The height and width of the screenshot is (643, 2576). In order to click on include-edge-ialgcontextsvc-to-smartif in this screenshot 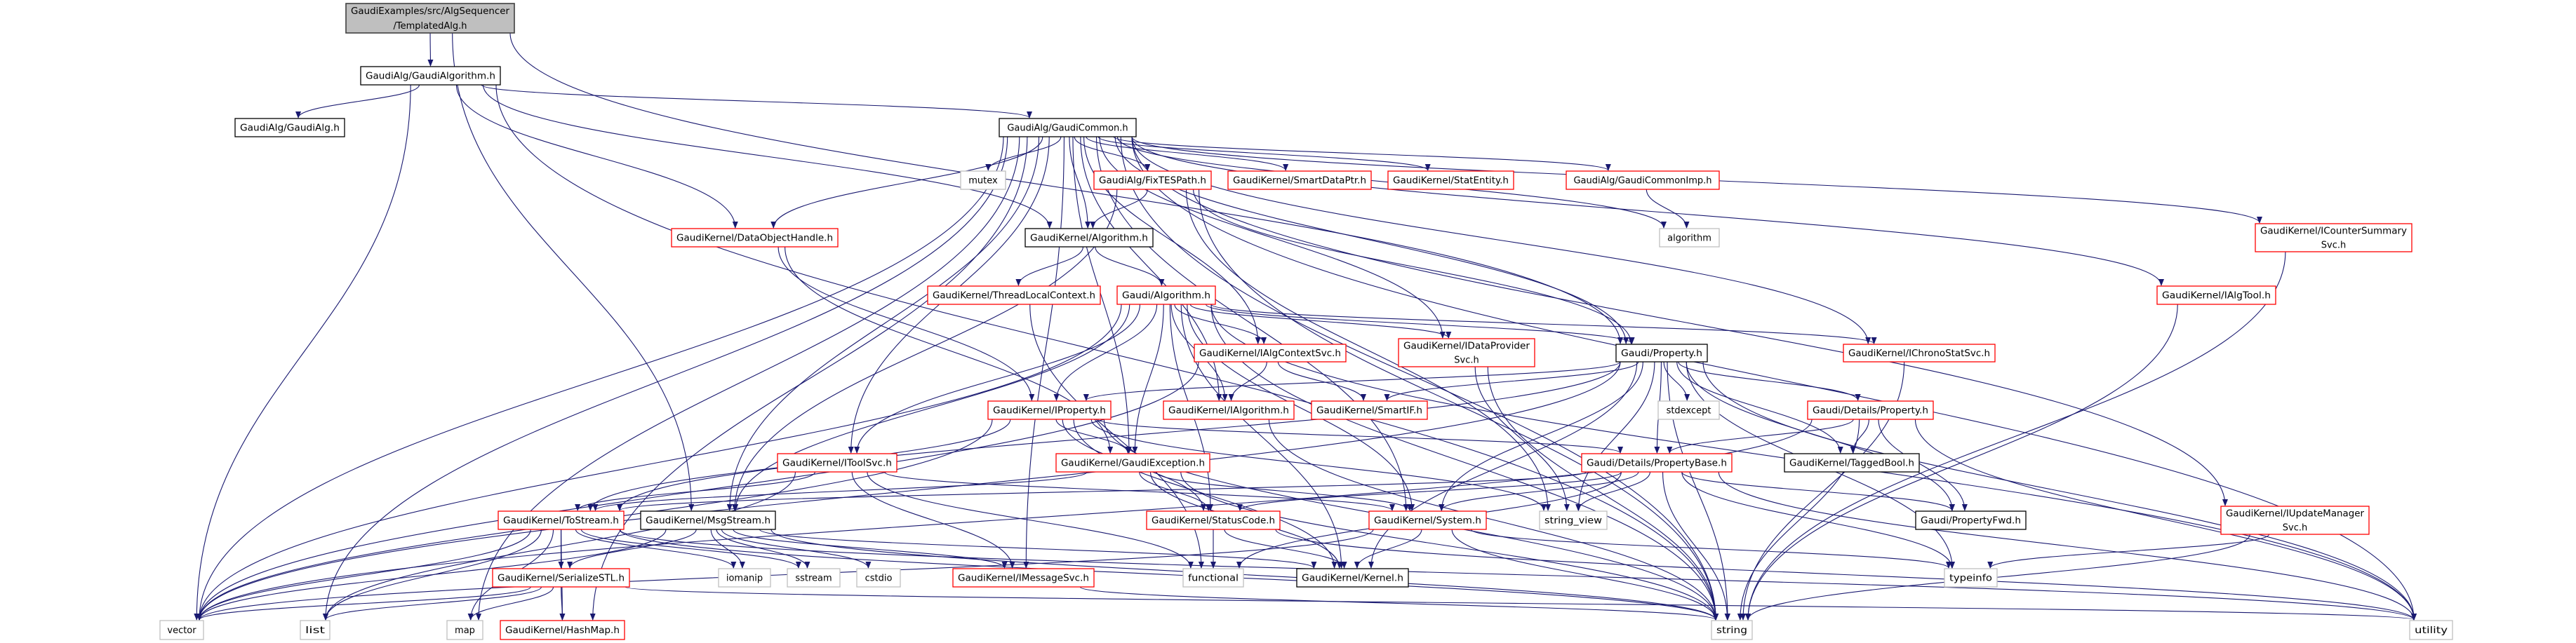, I will do `click(1321, 381)`.